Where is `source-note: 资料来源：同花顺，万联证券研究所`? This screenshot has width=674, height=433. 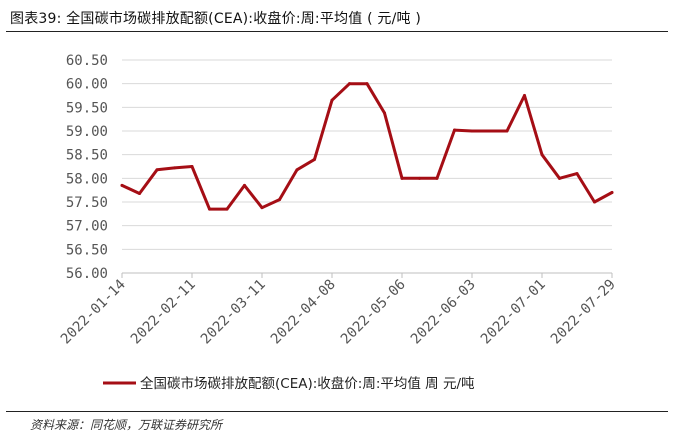 source-note: 资料来源：同花顺，万联证券研究所 is located at coordinates (126, 425).